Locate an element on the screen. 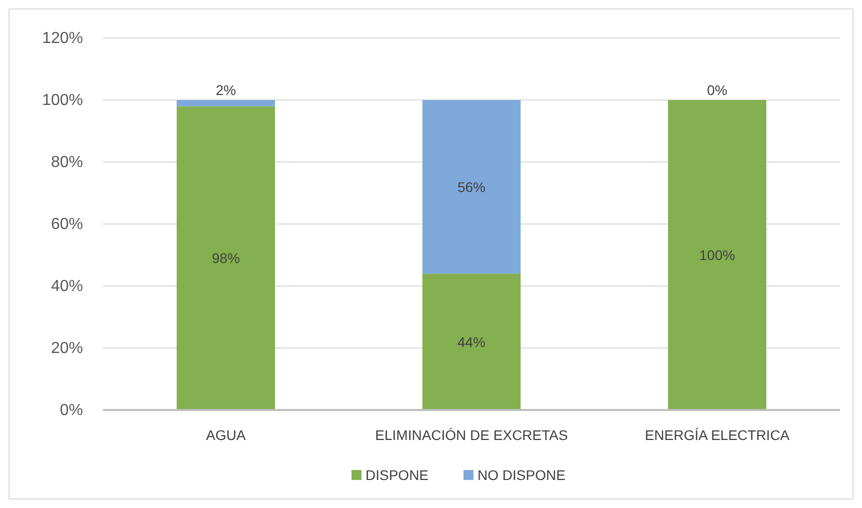  data-label: 98% is located at coordinates (226, 258).